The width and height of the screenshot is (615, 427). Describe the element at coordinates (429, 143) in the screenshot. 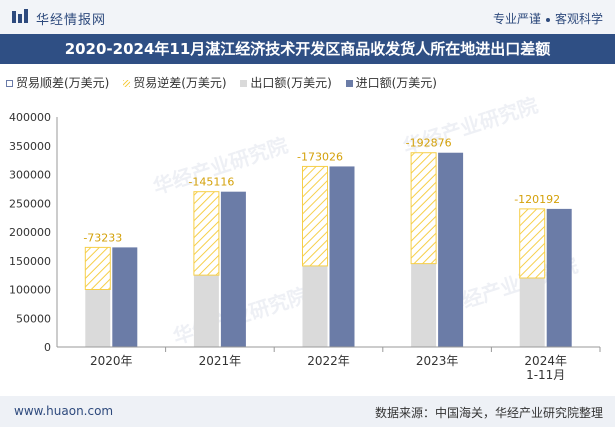

I see `data-label-deficit: -192876` at that location.